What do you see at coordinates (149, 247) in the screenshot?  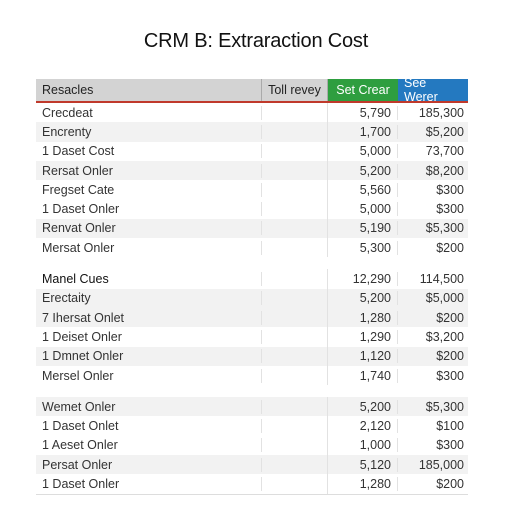 I see `row-label: Mersat Onler` at bounding box center [149, 247].